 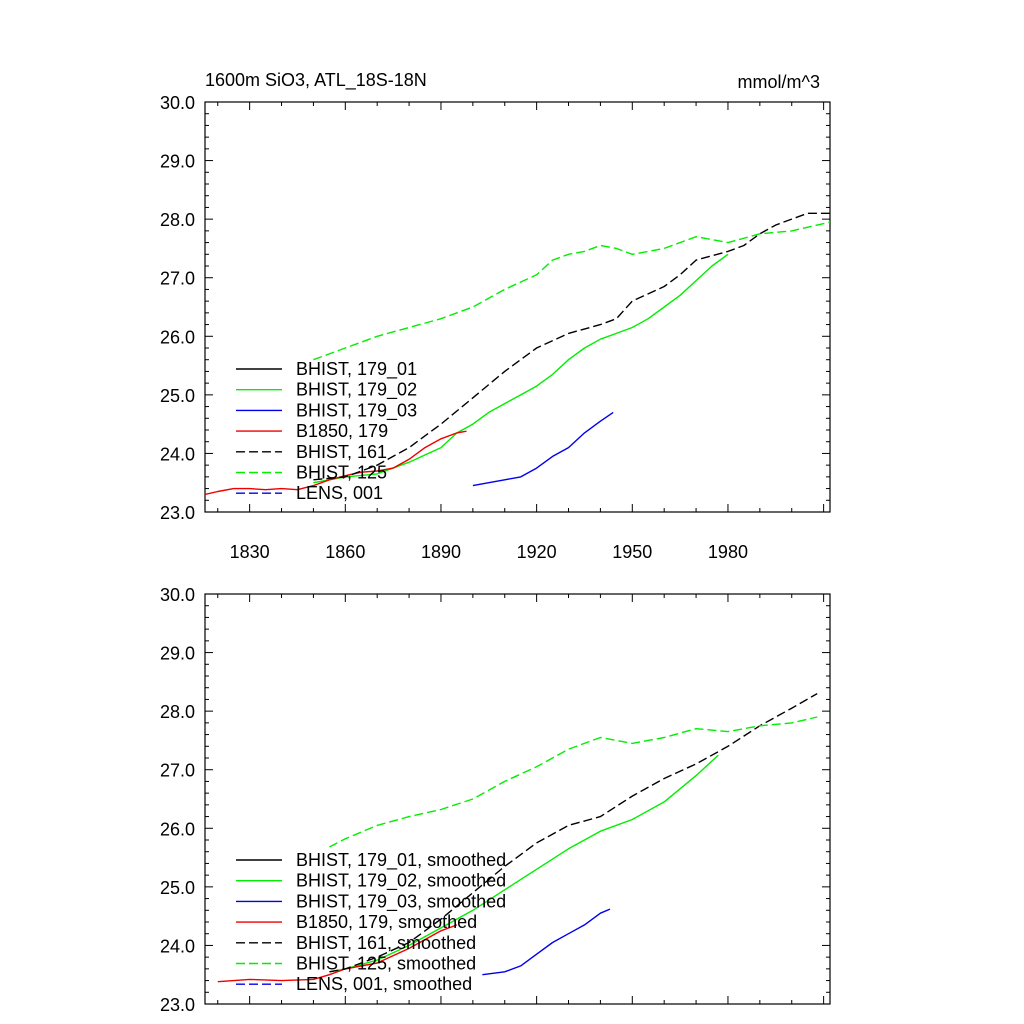 What do you see at coordinates (728, 552) in the screenshot?
I see `x-tick-label: 1980` at bounding box center [728, 552].